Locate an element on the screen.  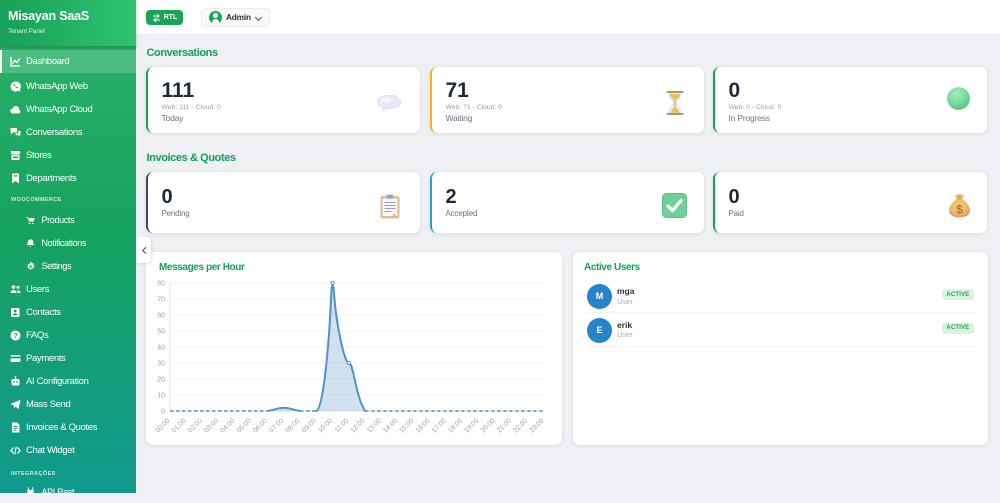
svg-text: 00:00 is located at coordinates (162, 425).